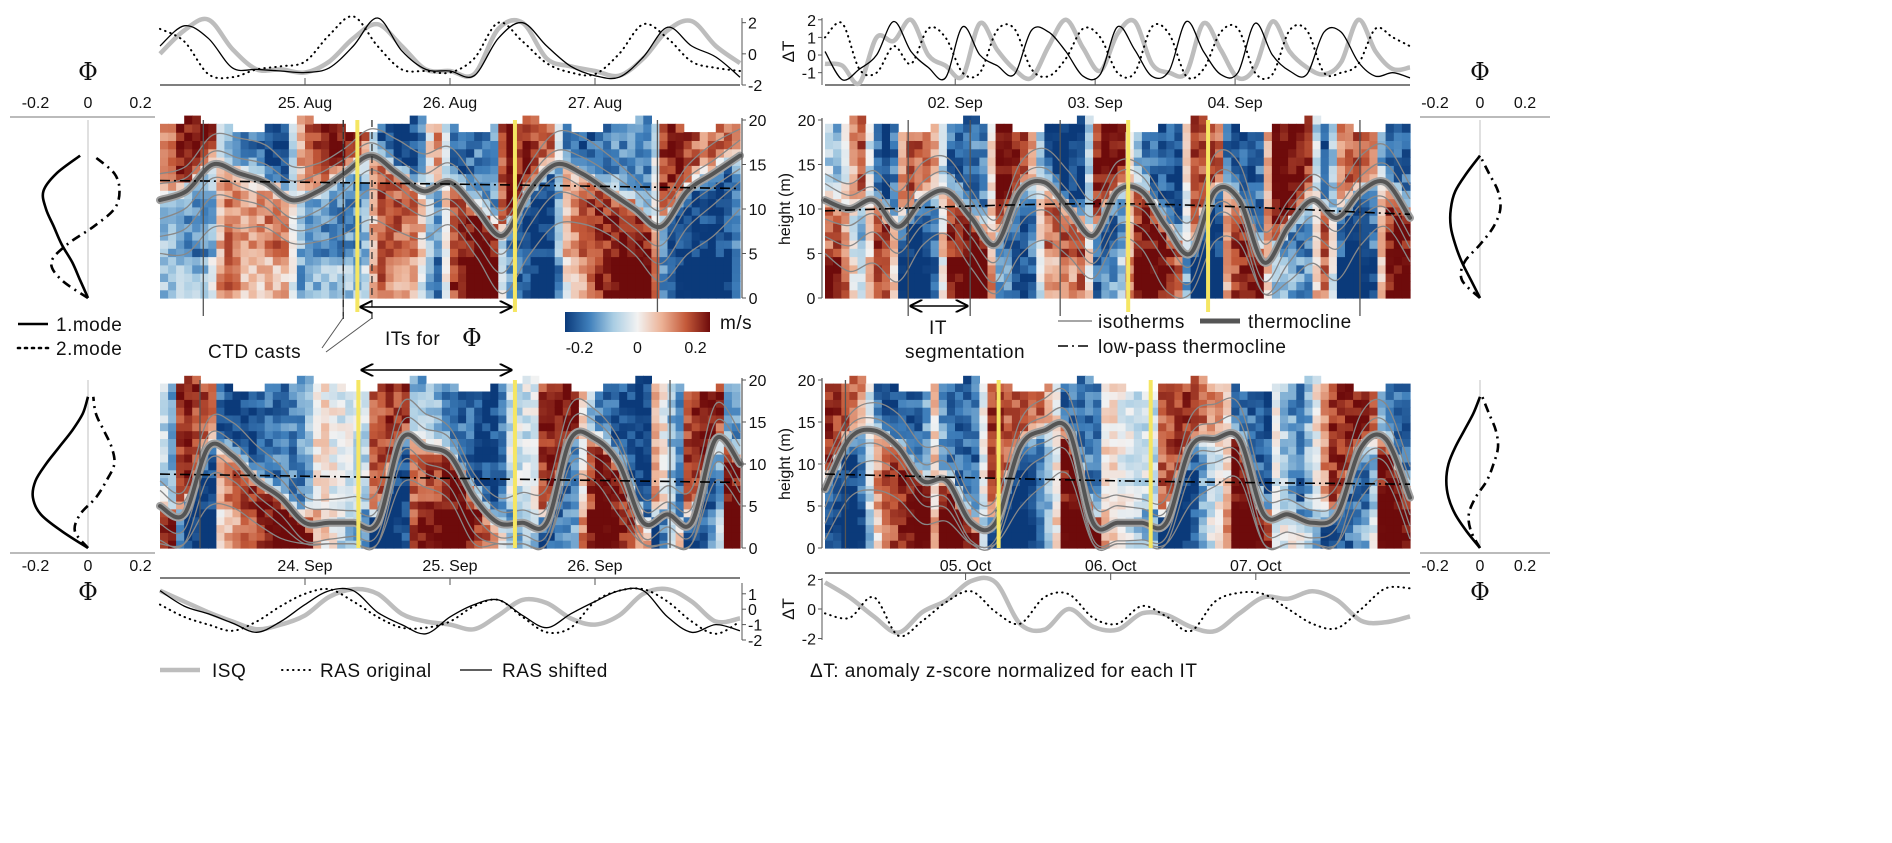 This screenshot has width=1892, height=843. I want to click on date-tick-label: 25. Aug, so click(305, 103).